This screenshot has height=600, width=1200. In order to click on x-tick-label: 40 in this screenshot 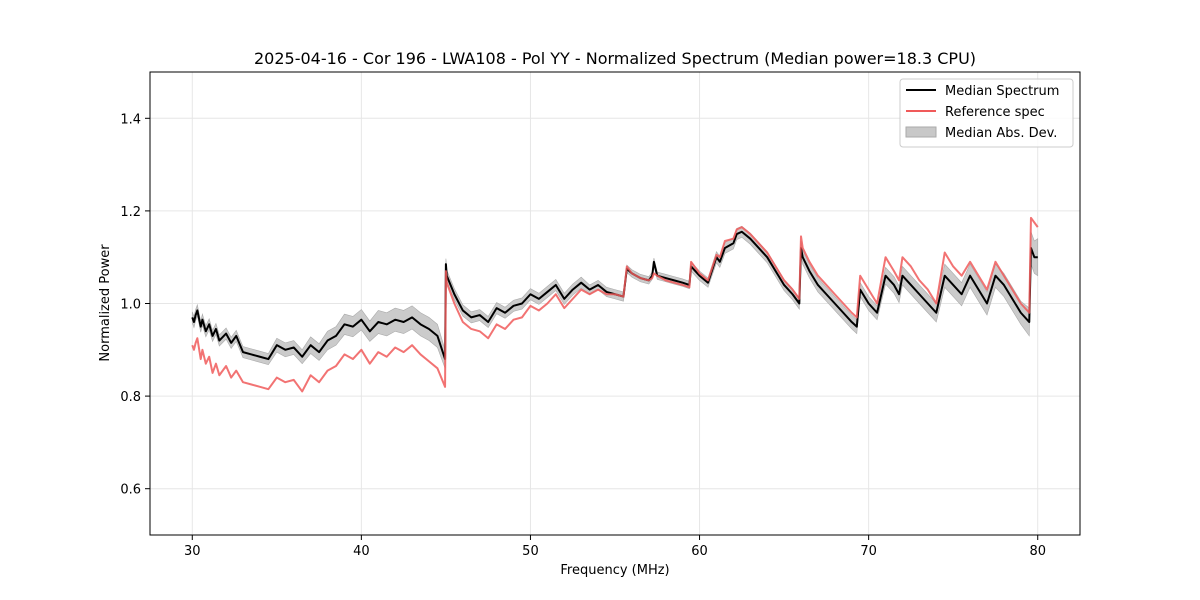, I will do `click(361, 551)`.